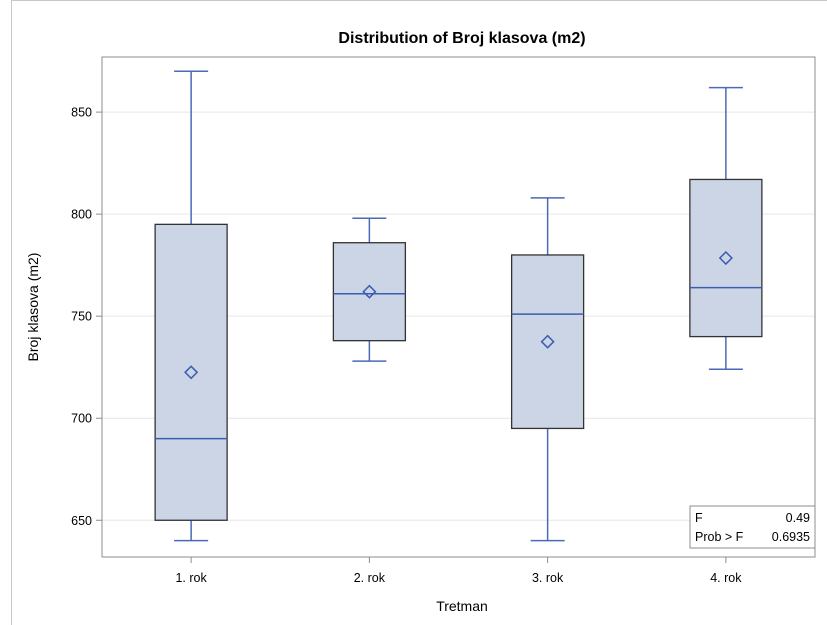 This screenshot has height=625, width=827. I want to click on y-axis: 650 700 750 800 850, so click(86, 317).